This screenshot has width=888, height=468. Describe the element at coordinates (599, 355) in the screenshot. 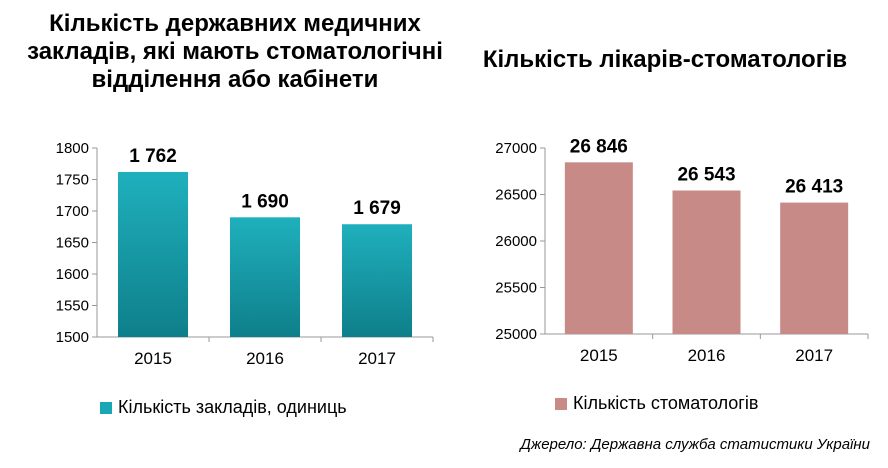

I see `dentists-category-label-2015: 2015` at that location.